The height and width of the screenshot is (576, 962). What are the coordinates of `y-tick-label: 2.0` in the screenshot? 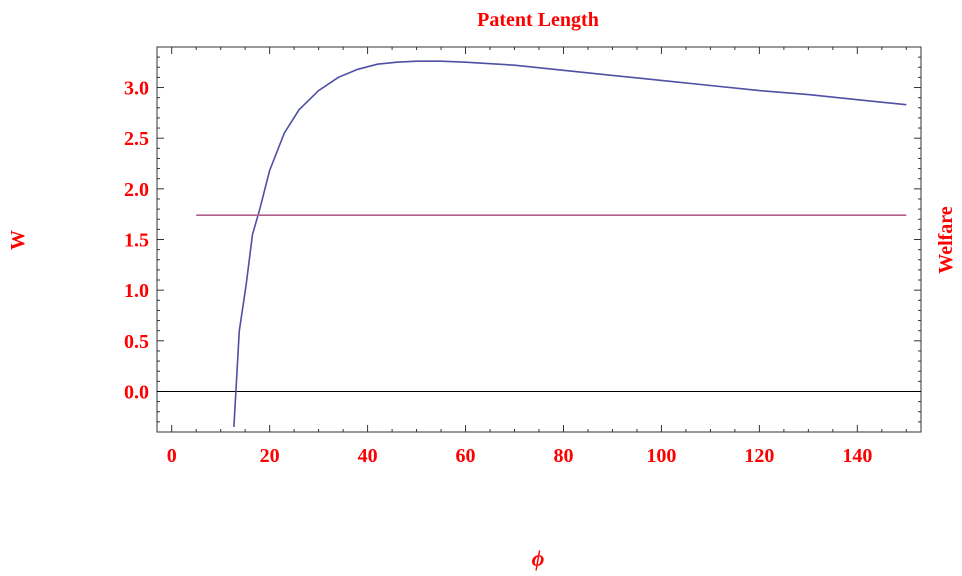 It's located at (136, 190).